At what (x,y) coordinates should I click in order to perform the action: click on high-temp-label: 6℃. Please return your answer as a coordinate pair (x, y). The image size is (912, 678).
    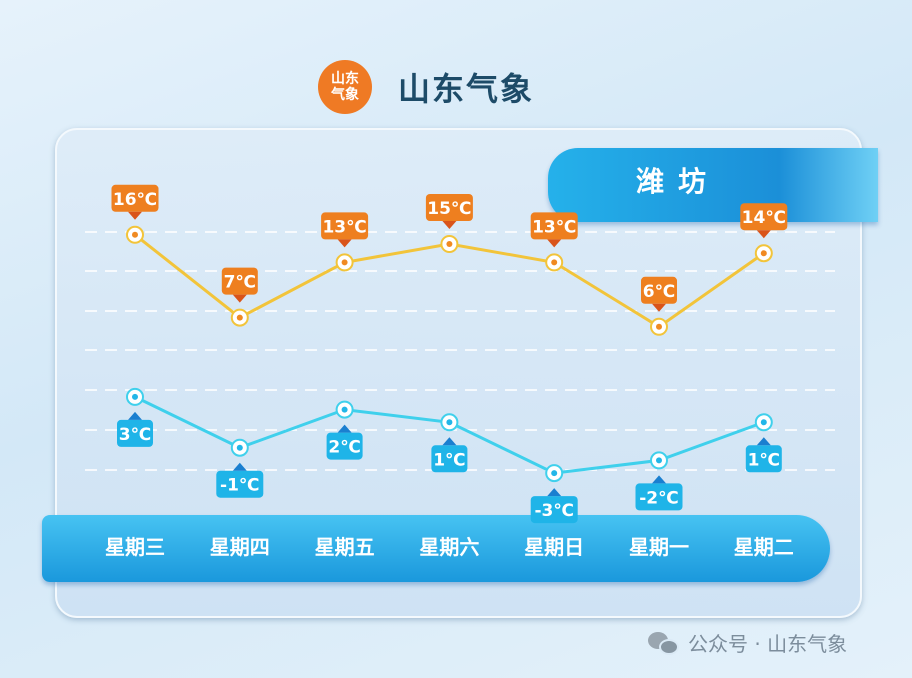
    Looking at the image, I should click on (659, 294).